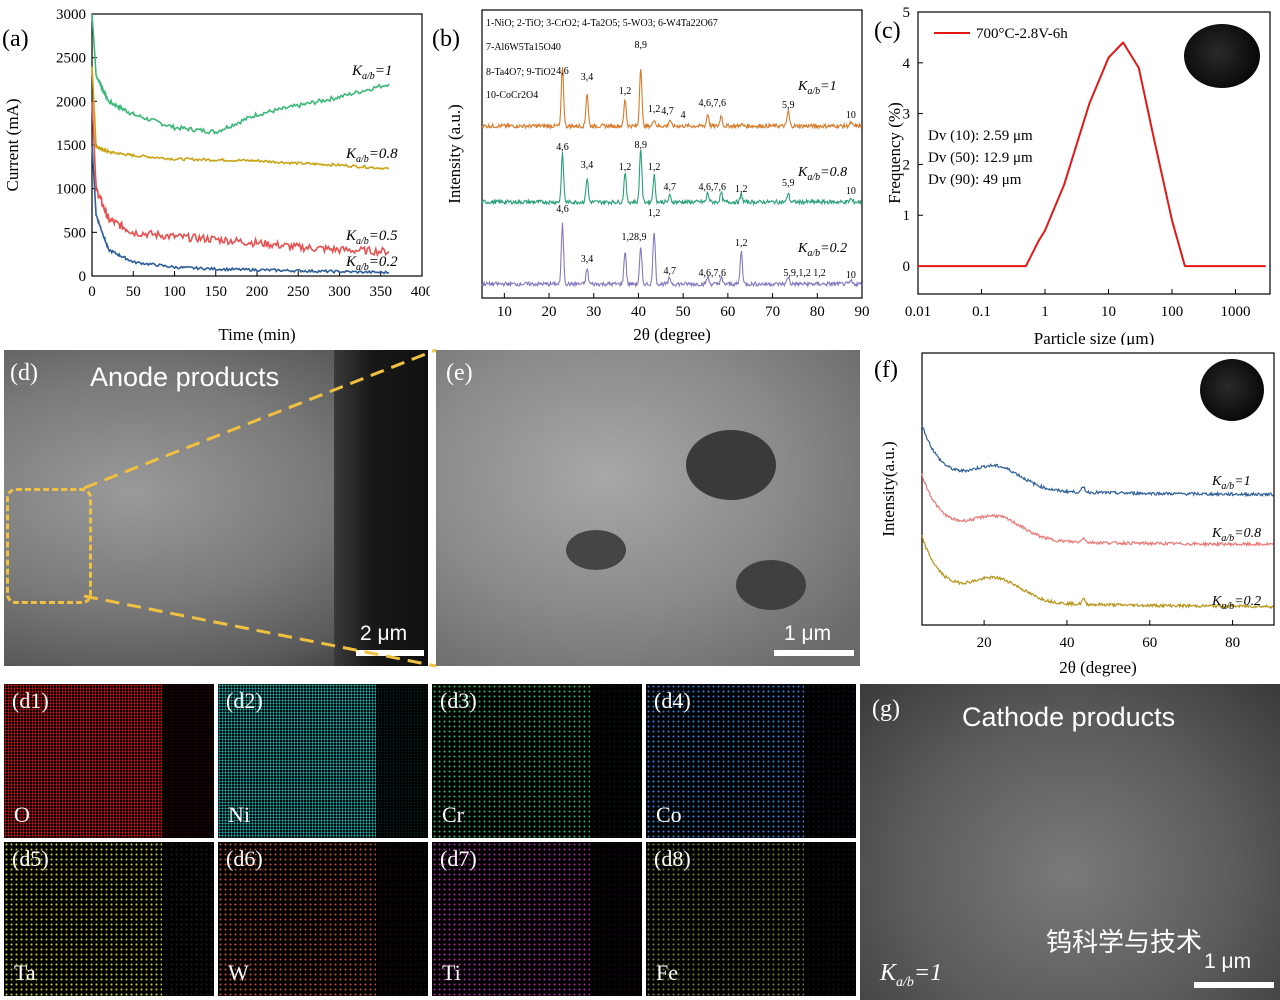  I want to click on element-label: Cr, so click(453, 814).